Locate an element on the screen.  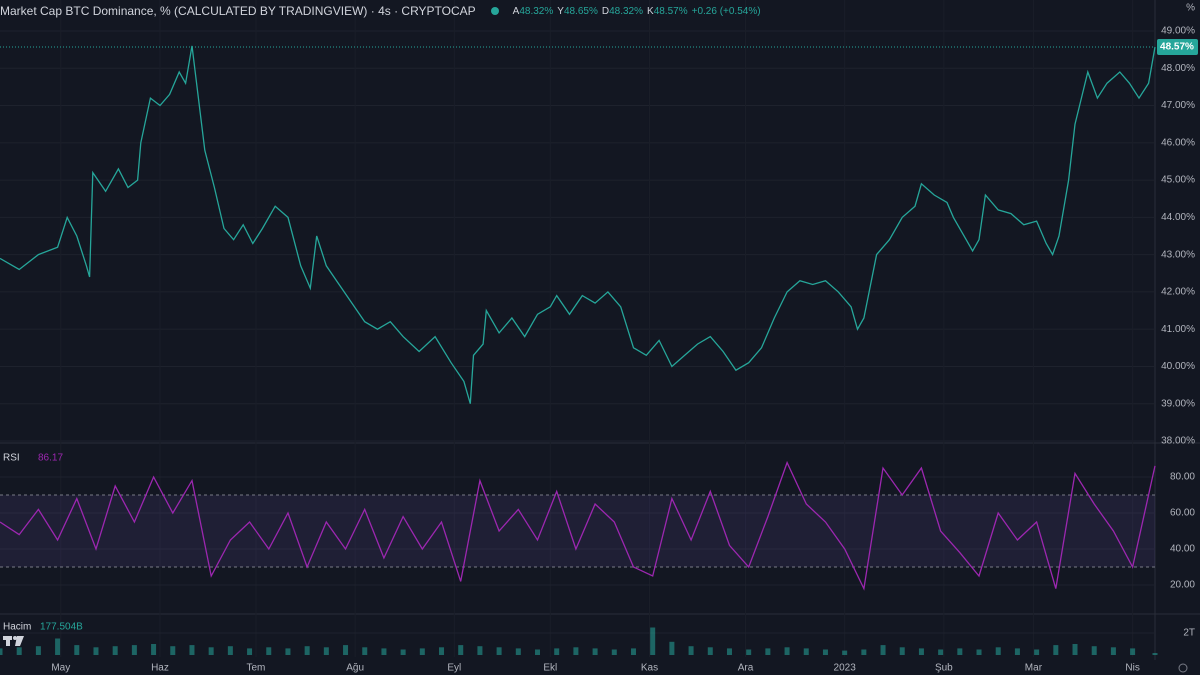
x-tick-label: Eyl is located at coordinates (454, 668).